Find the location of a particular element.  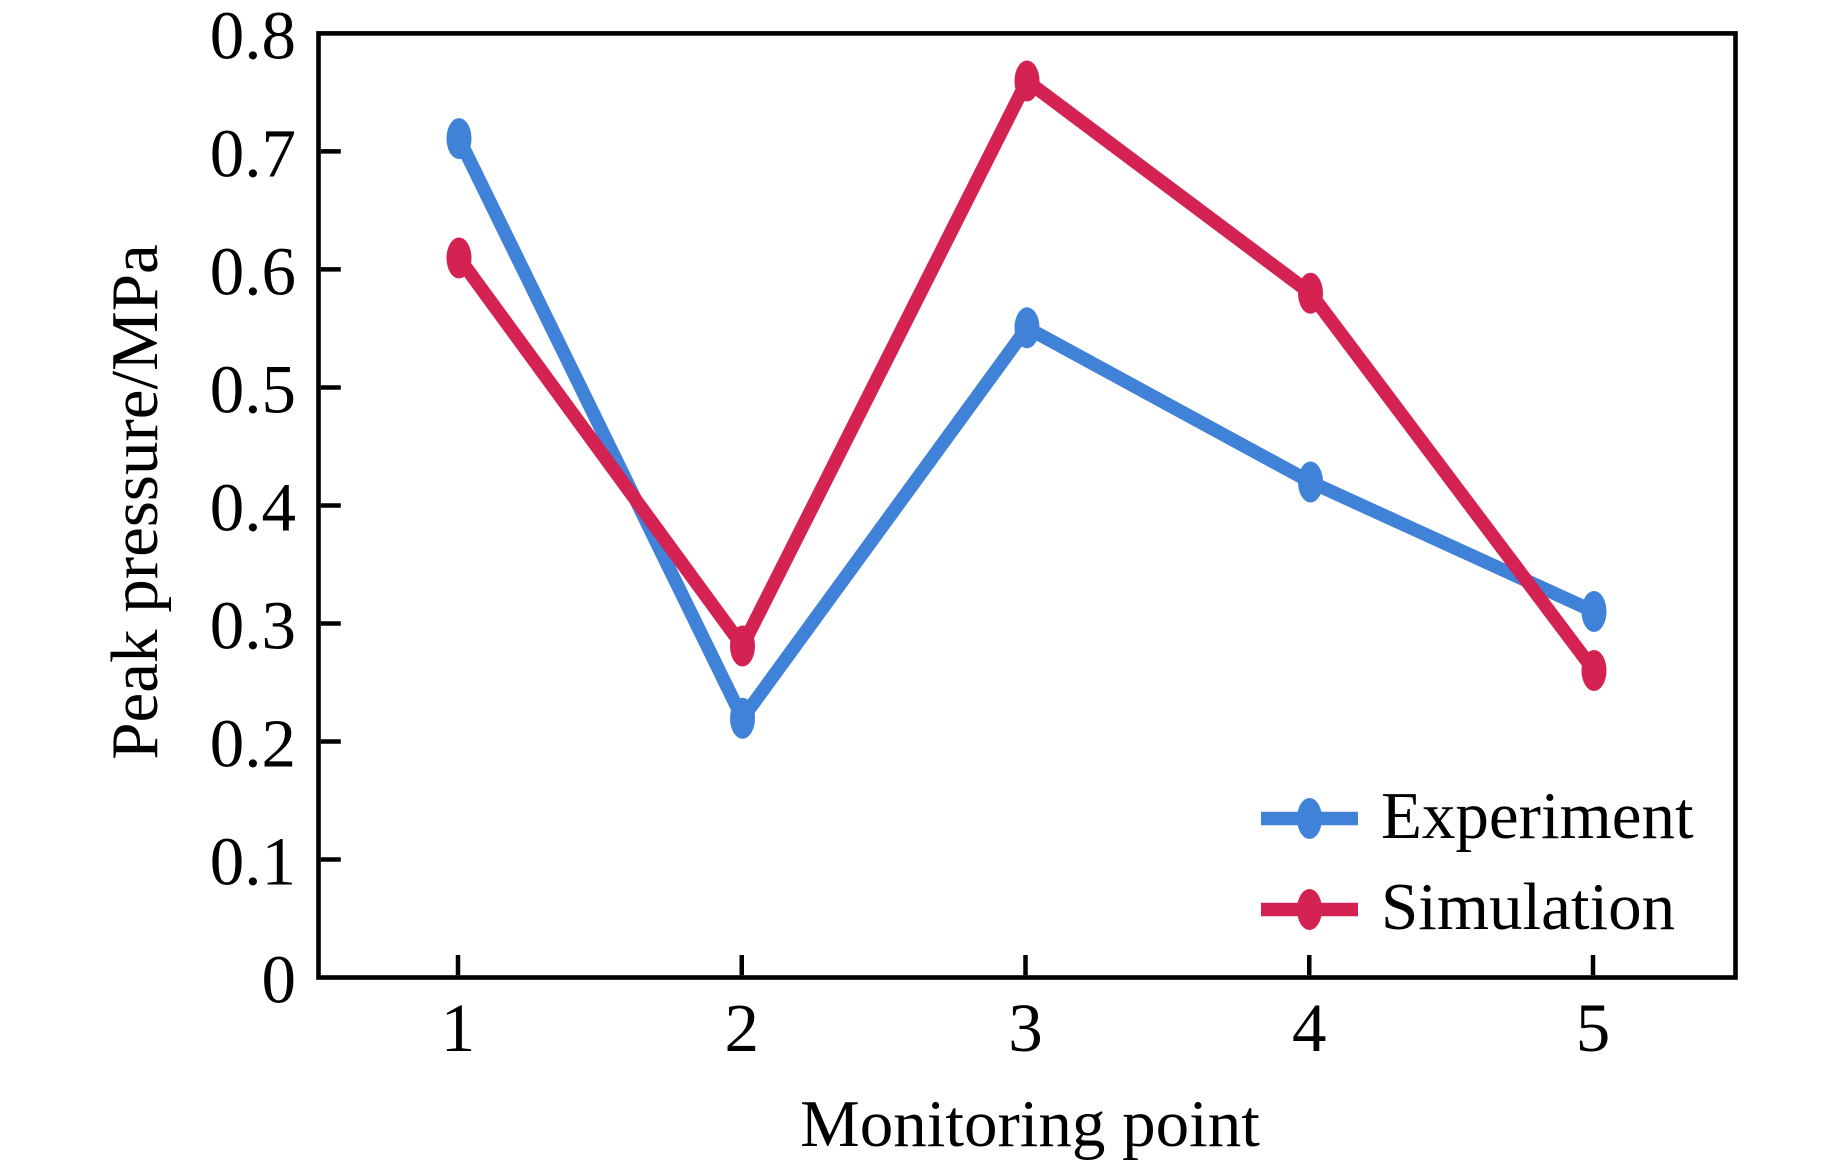

svg-text: 3 is located at coordinates (1025, 1028).